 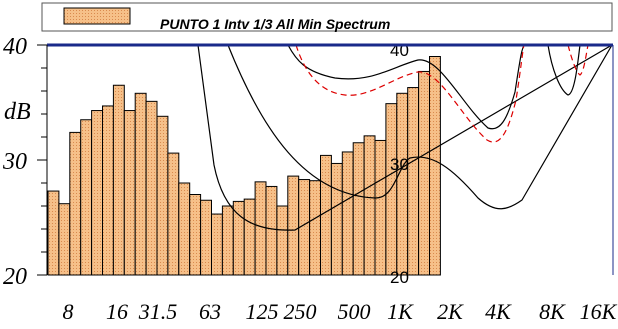 What do you see at coordinates (14, 162) in the screenshot?
I see `y-tick-label: 30` at bounding box center [14, 162].